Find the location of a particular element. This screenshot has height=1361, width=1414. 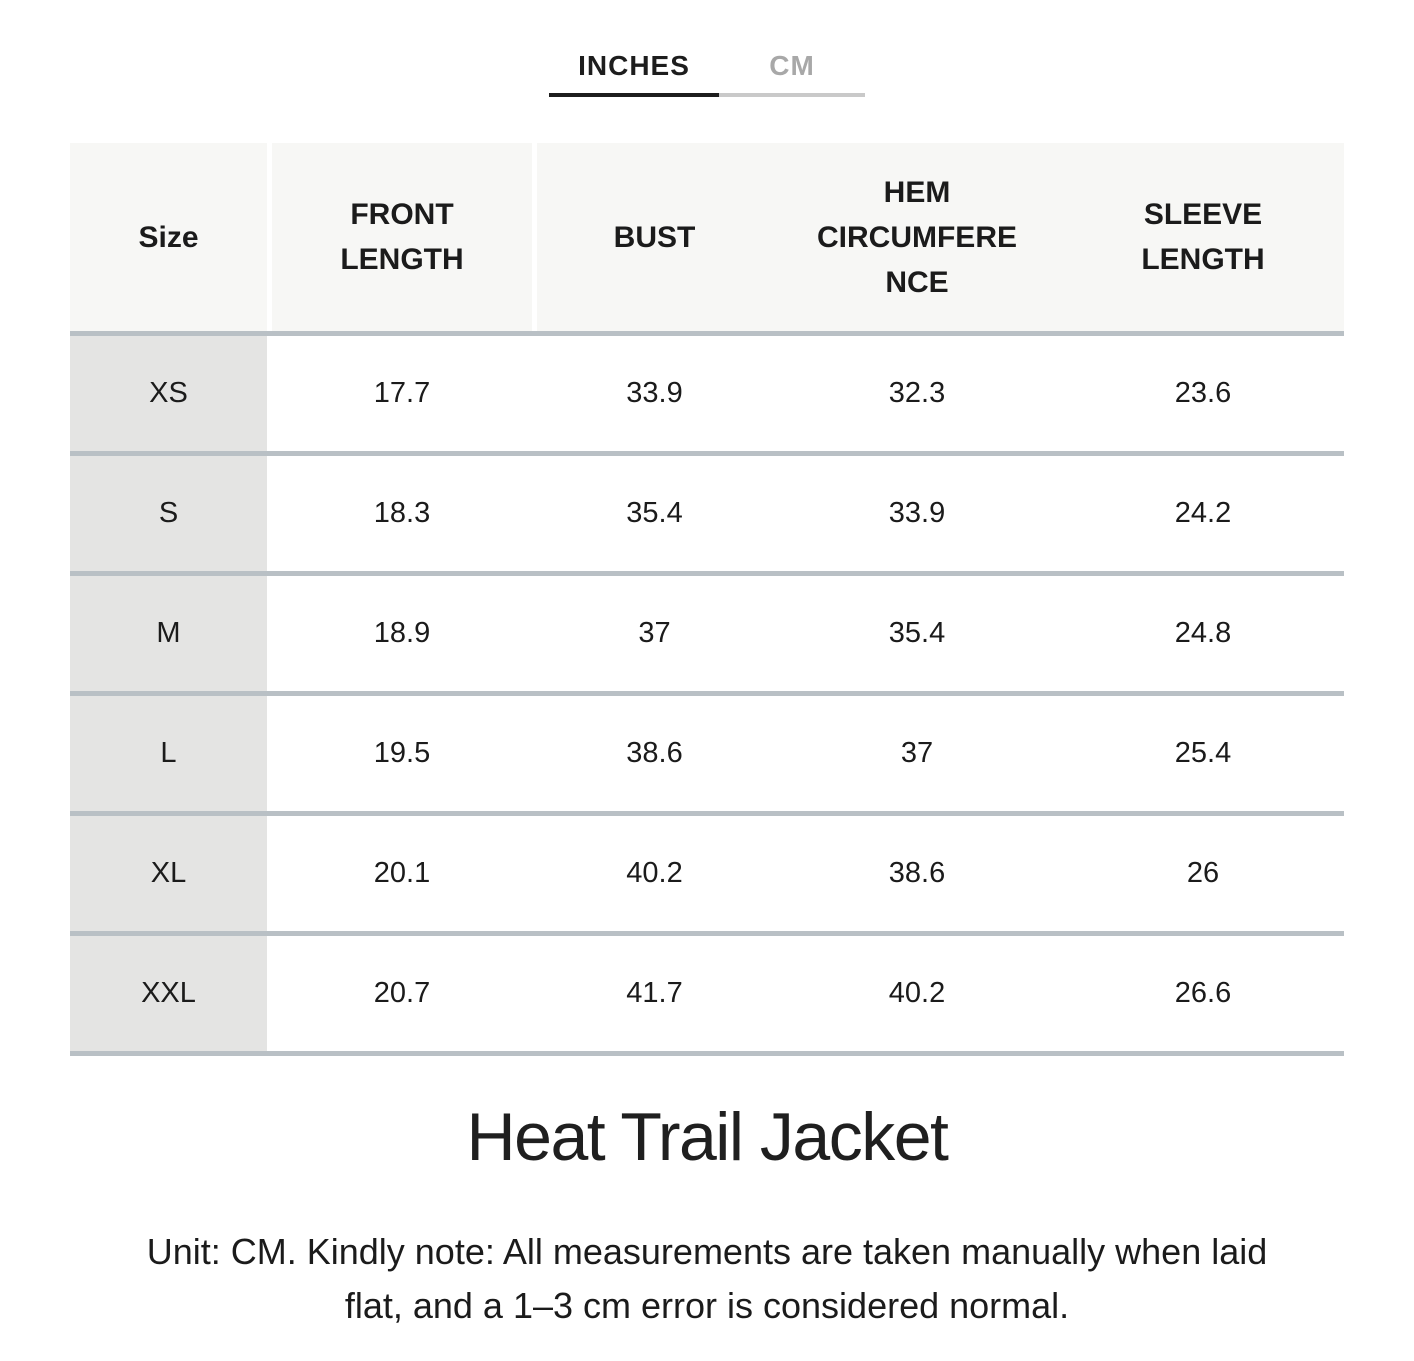

measurement-cell: 26 is located at coordinates (1203, 873).